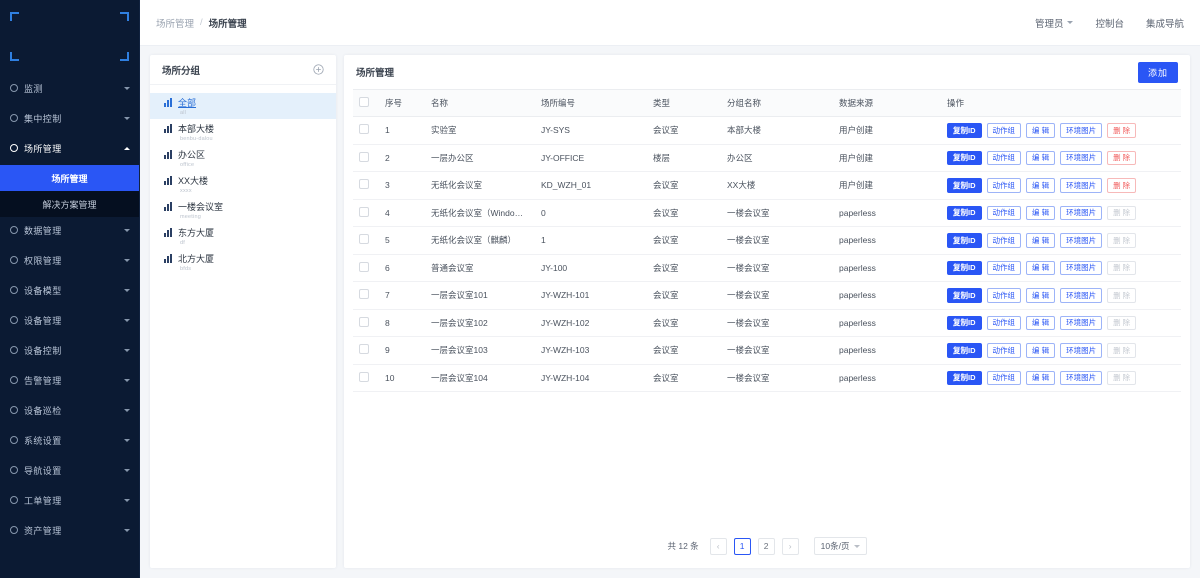  Describe the element at coordinates (243, 132) in the screenshot. I see `group-item-1: 本部大楼 benbu-dalou` at that location.